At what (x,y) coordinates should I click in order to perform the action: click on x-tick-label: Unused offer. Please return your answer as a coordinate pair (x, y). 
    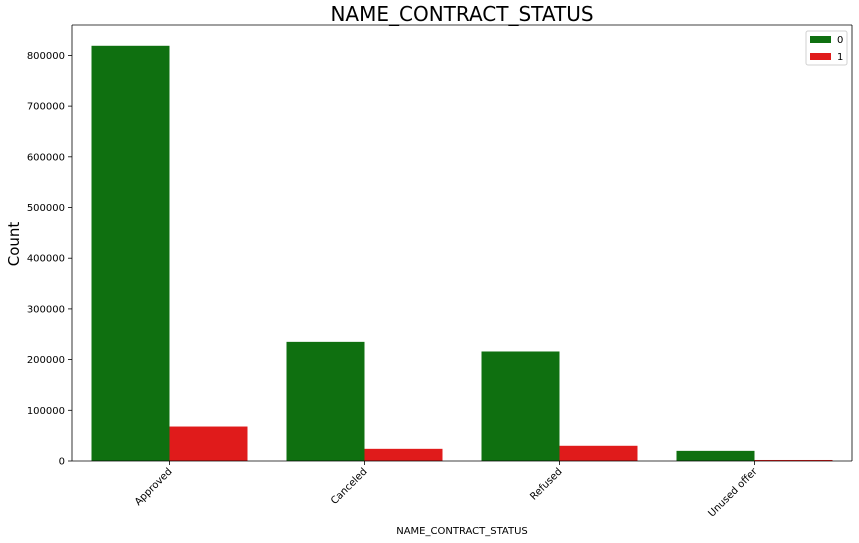
    Looking at the image, I should click on (733, 493).